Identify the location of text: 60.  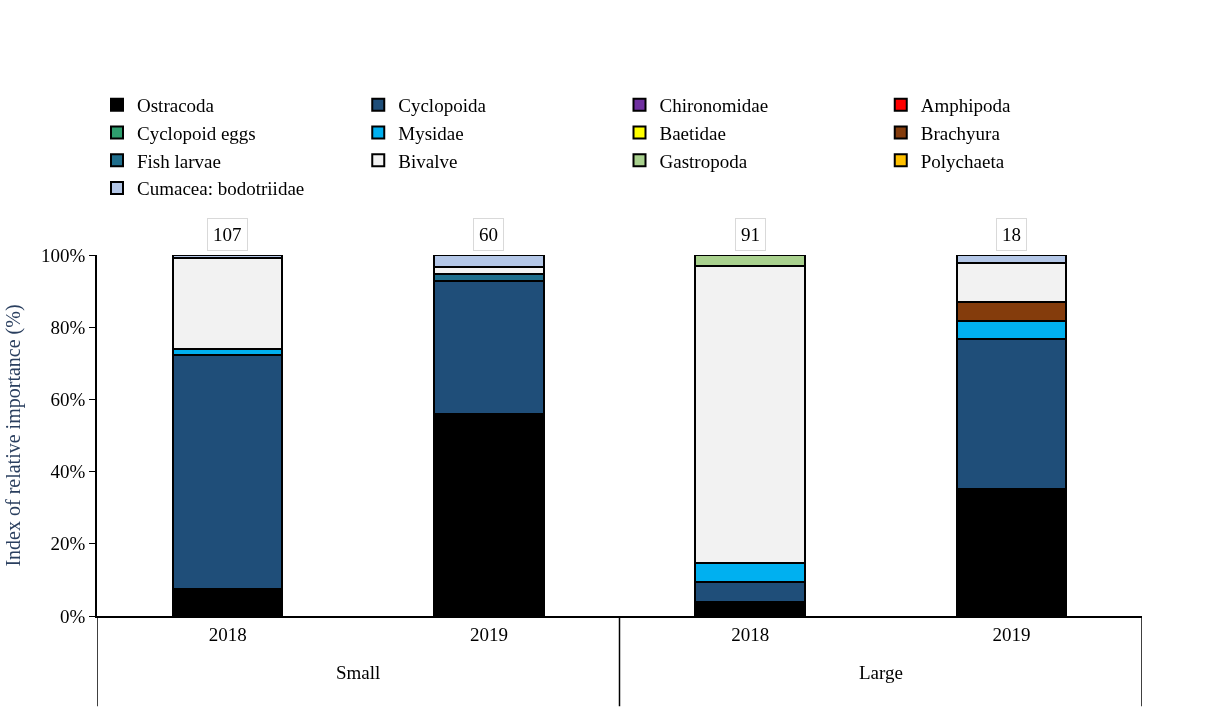
(488, 234).